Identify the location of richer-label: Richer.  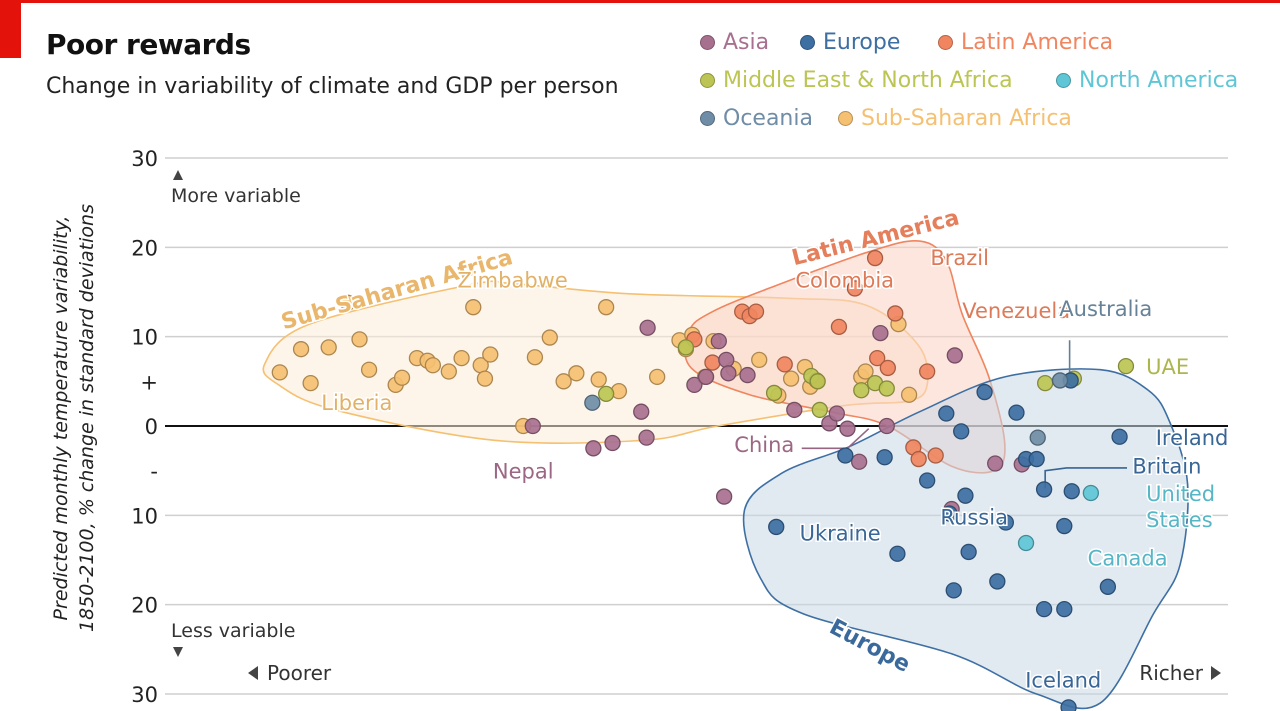
(1171, 673).